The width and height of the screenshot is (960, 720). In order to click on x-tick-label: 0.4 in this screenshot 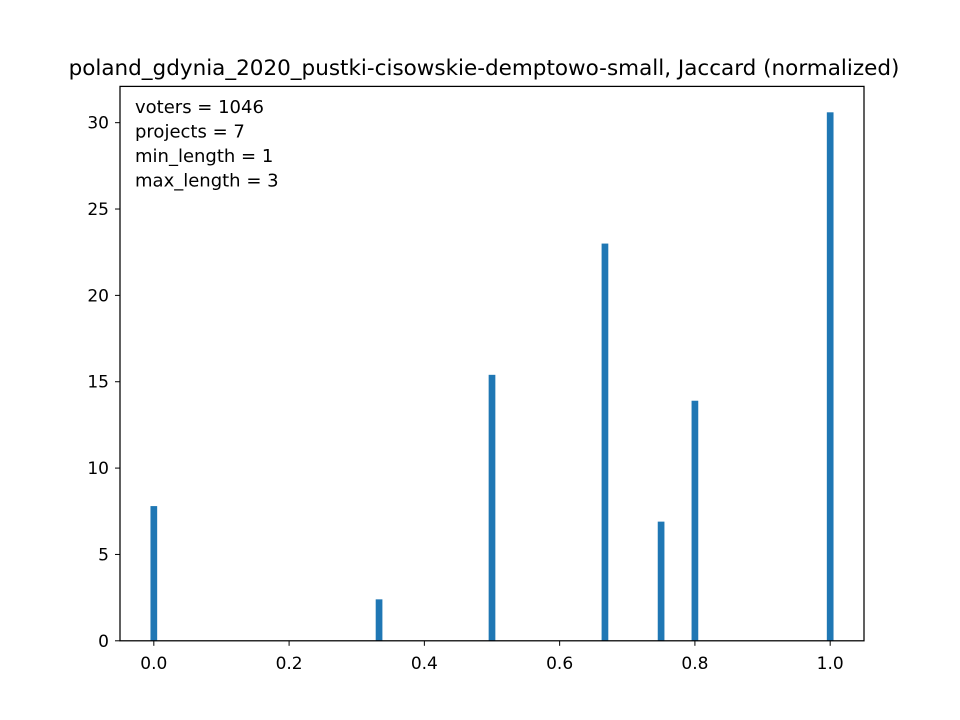, I will do `click(424, 664)`.